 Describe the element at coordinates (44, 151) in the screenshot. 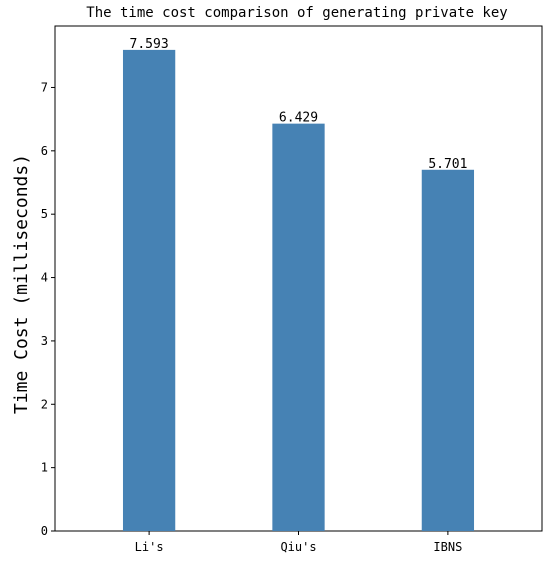

I see `y-tick-label: 6` at that location.